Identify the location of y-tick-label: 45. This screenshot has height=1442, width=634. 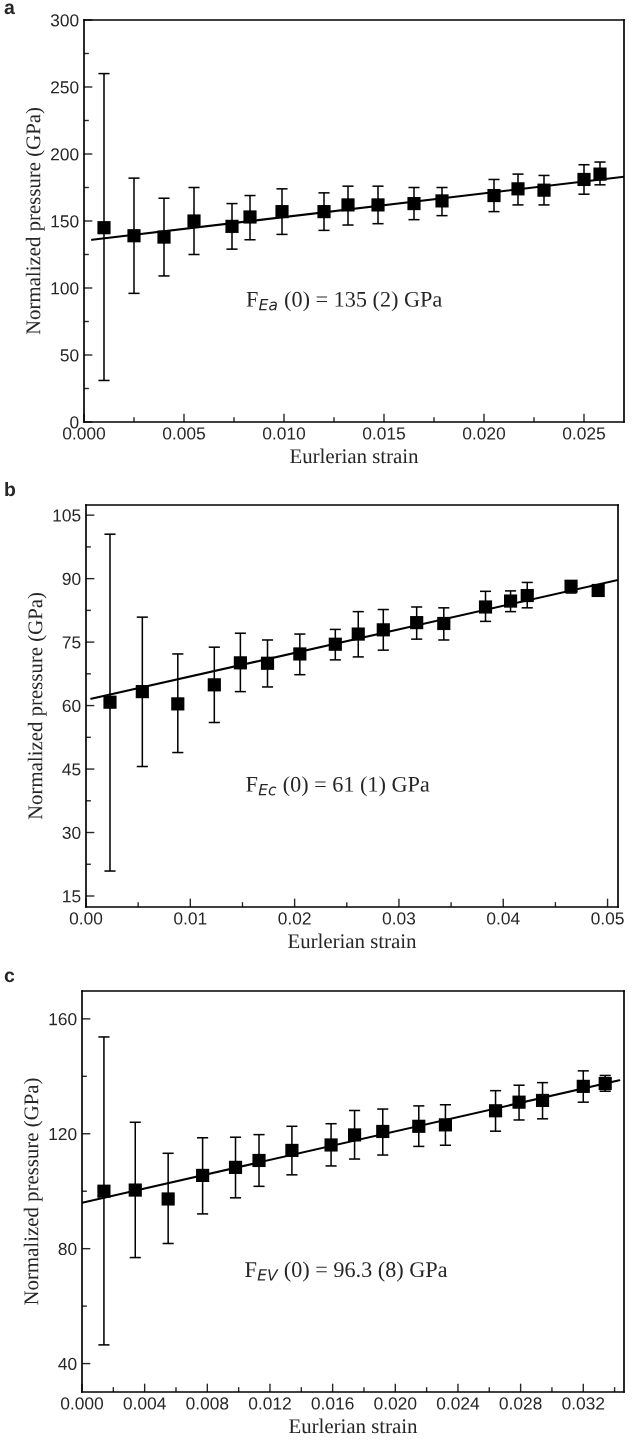
(71, 769).